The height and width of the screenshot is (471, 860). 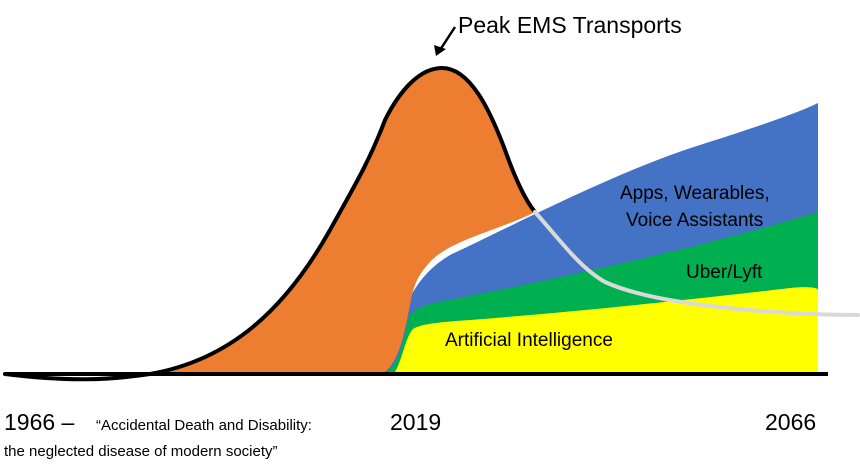 I want to click on end-year-label: 2066, so click(x=790, y=422).